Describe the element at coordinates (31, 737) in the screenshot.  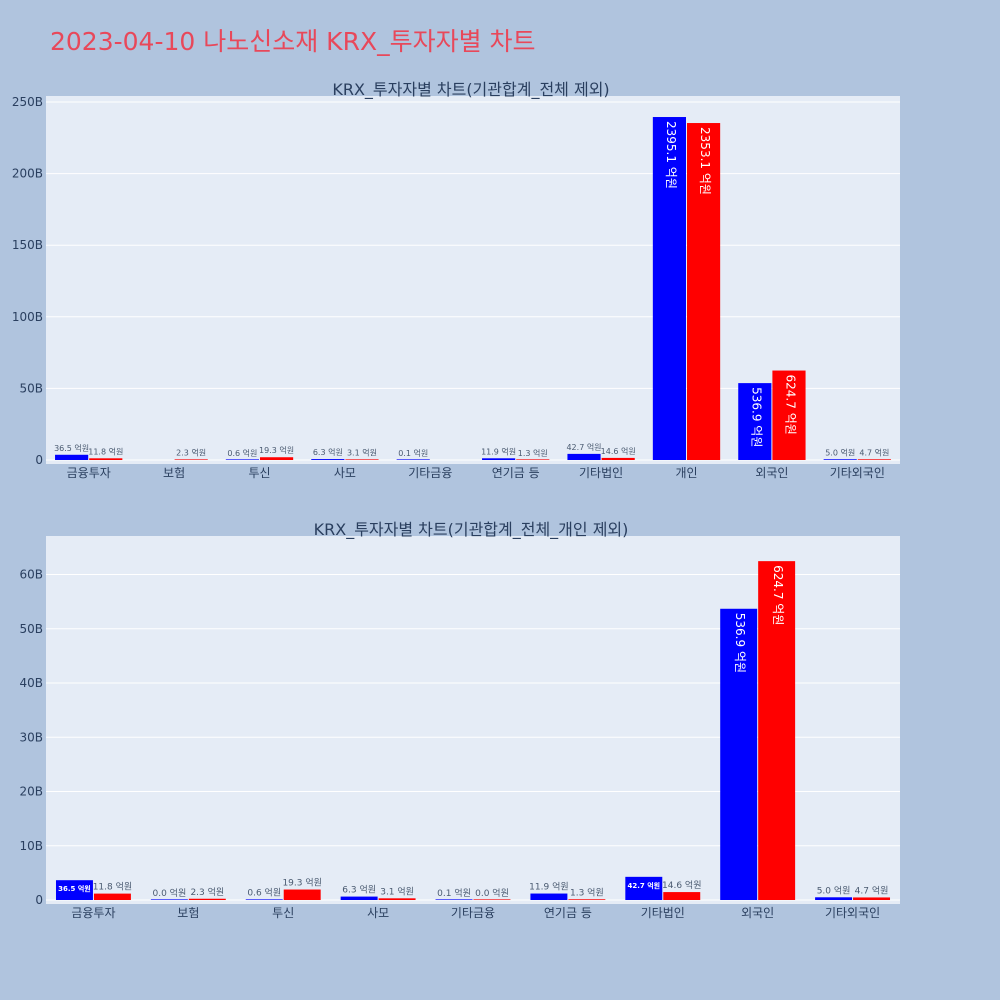
I see `y-tick-label: 30B` at that location.